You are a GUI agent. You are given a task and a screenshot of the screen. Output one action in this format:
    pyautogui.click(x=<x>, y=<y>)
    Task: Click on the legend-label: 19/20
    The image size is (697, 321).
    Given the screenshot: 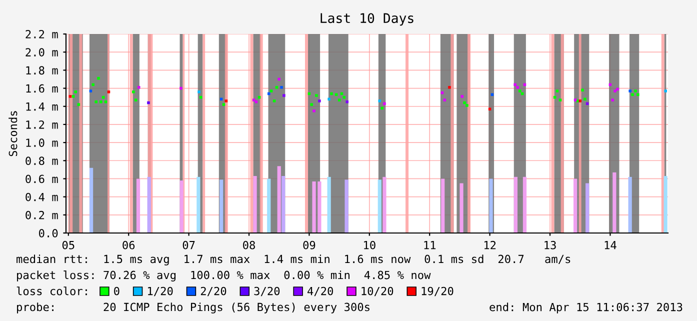 What is the action you would take?
    pyautogui.click(x=438, y=291)
    